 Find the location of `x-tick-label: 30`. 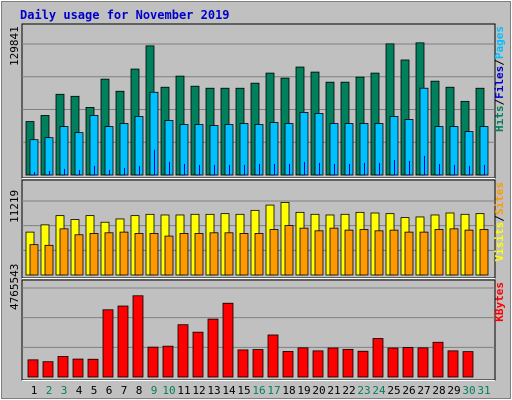

x-tick-label: 30 is located at coordinates (468, 390).